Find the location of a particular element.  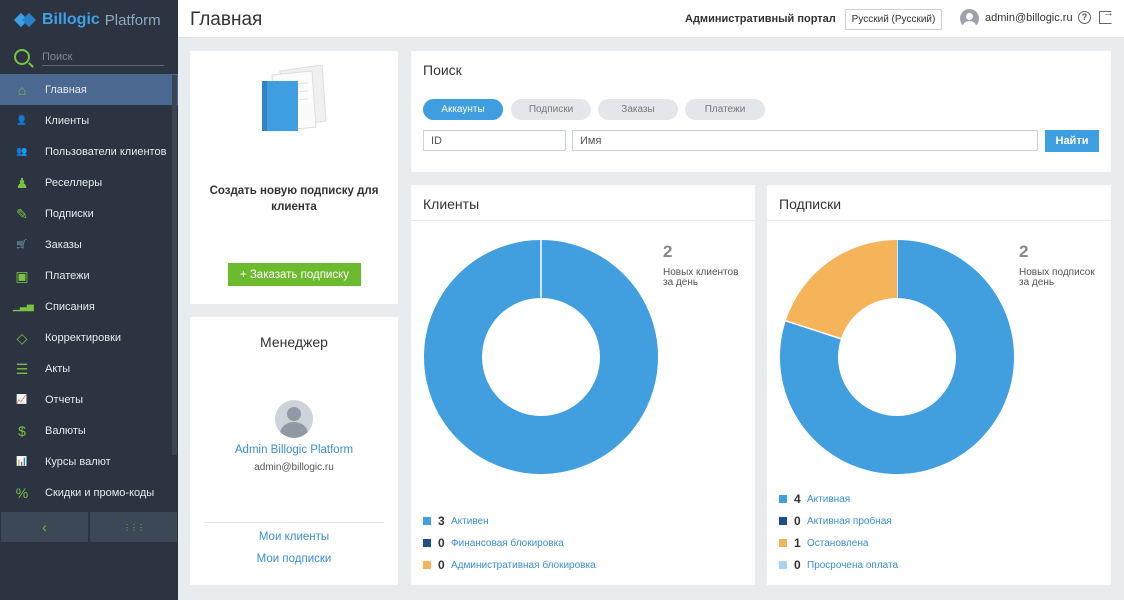

clients-card-title: Клиенты is located at coordinates (583, 203).